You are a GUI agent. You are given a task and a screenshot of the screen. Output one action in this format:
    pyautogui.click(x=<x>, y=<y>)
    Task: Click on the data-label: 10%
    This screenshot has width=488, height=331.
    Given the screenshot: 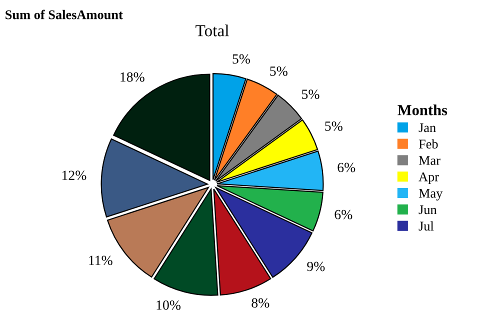 What is the action you would take?
    pyautogui.click(x=168, y=305)
    